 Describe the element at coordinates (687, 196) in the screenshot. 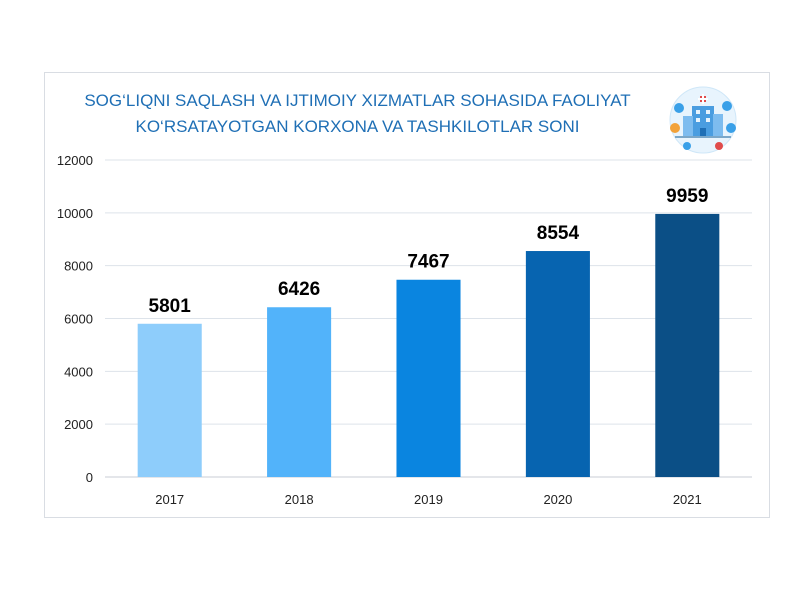

I see `bar-value-label: 9959` at that location.